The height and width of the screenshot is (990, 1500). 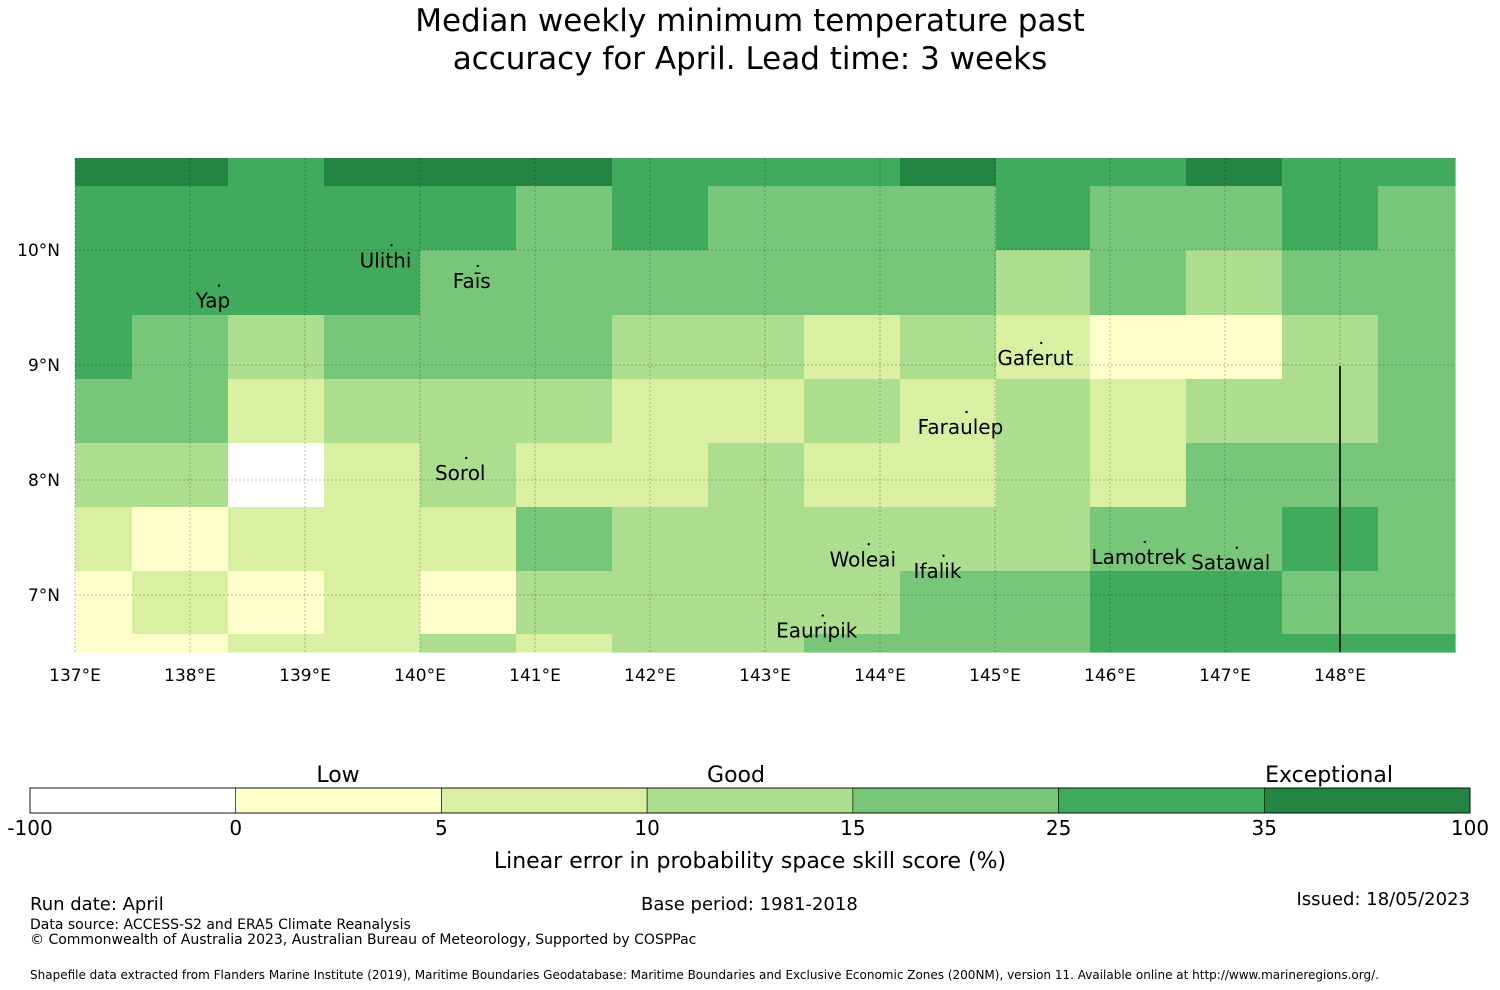 I want to click on island-label: Woleai, so click(x=862, y=559).